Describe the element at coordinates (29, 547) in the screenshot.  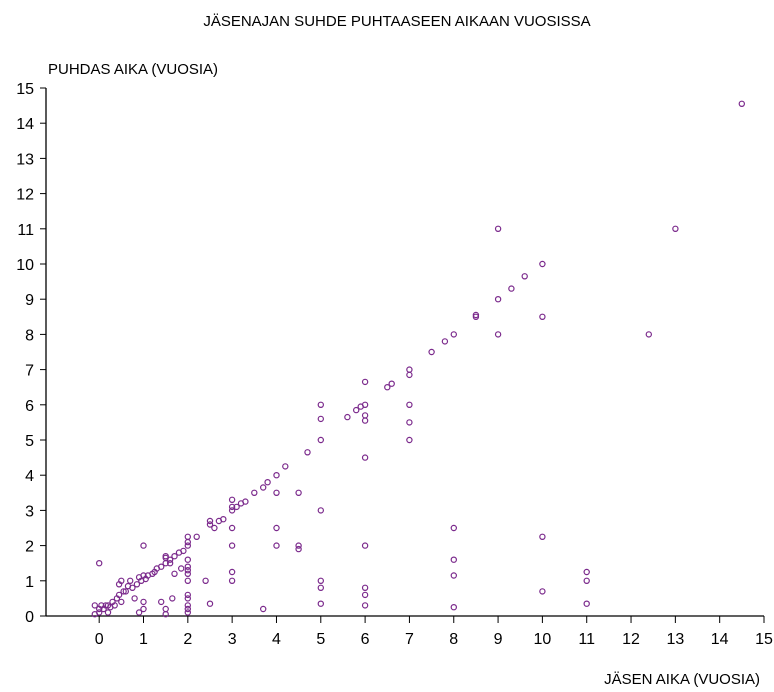
I see `y-tick-label: 2` at that location.